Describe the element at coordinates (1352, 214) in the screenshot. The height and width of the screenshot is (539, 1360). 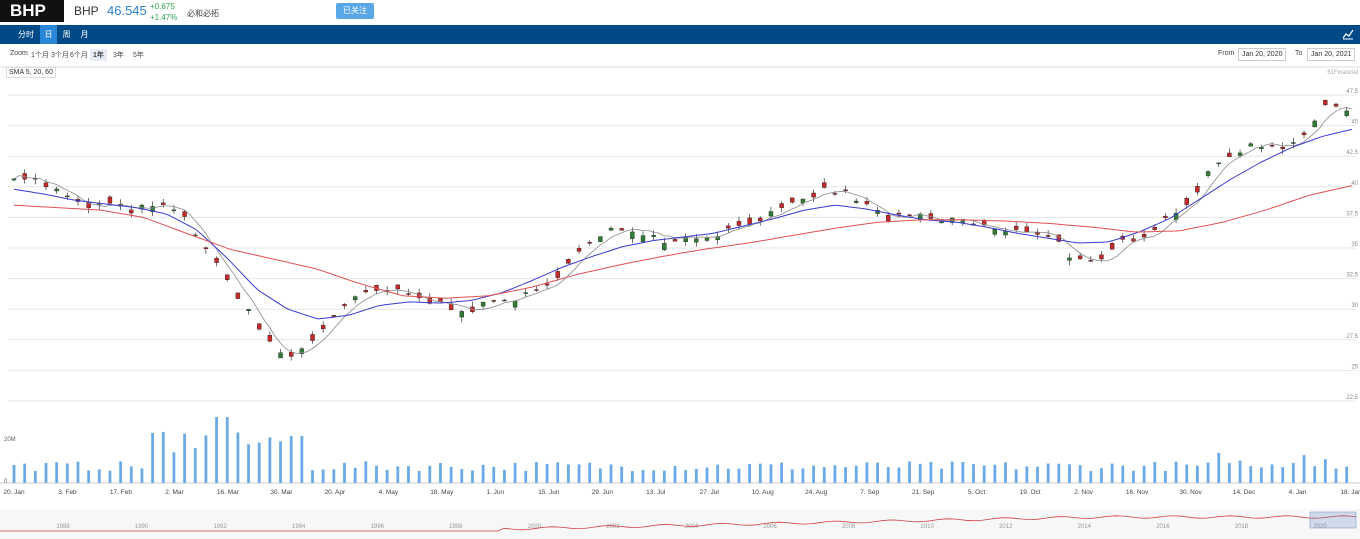
I see `y-tick-label: 37.5` at that location.